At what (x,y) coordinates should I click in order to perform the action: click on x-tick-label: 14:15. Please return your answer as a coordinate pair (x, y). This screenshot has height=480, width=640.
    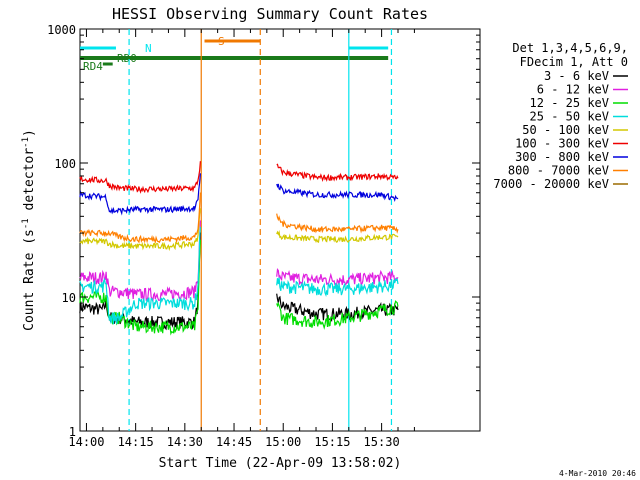
    Looking at the image, I should click on (136, 442).